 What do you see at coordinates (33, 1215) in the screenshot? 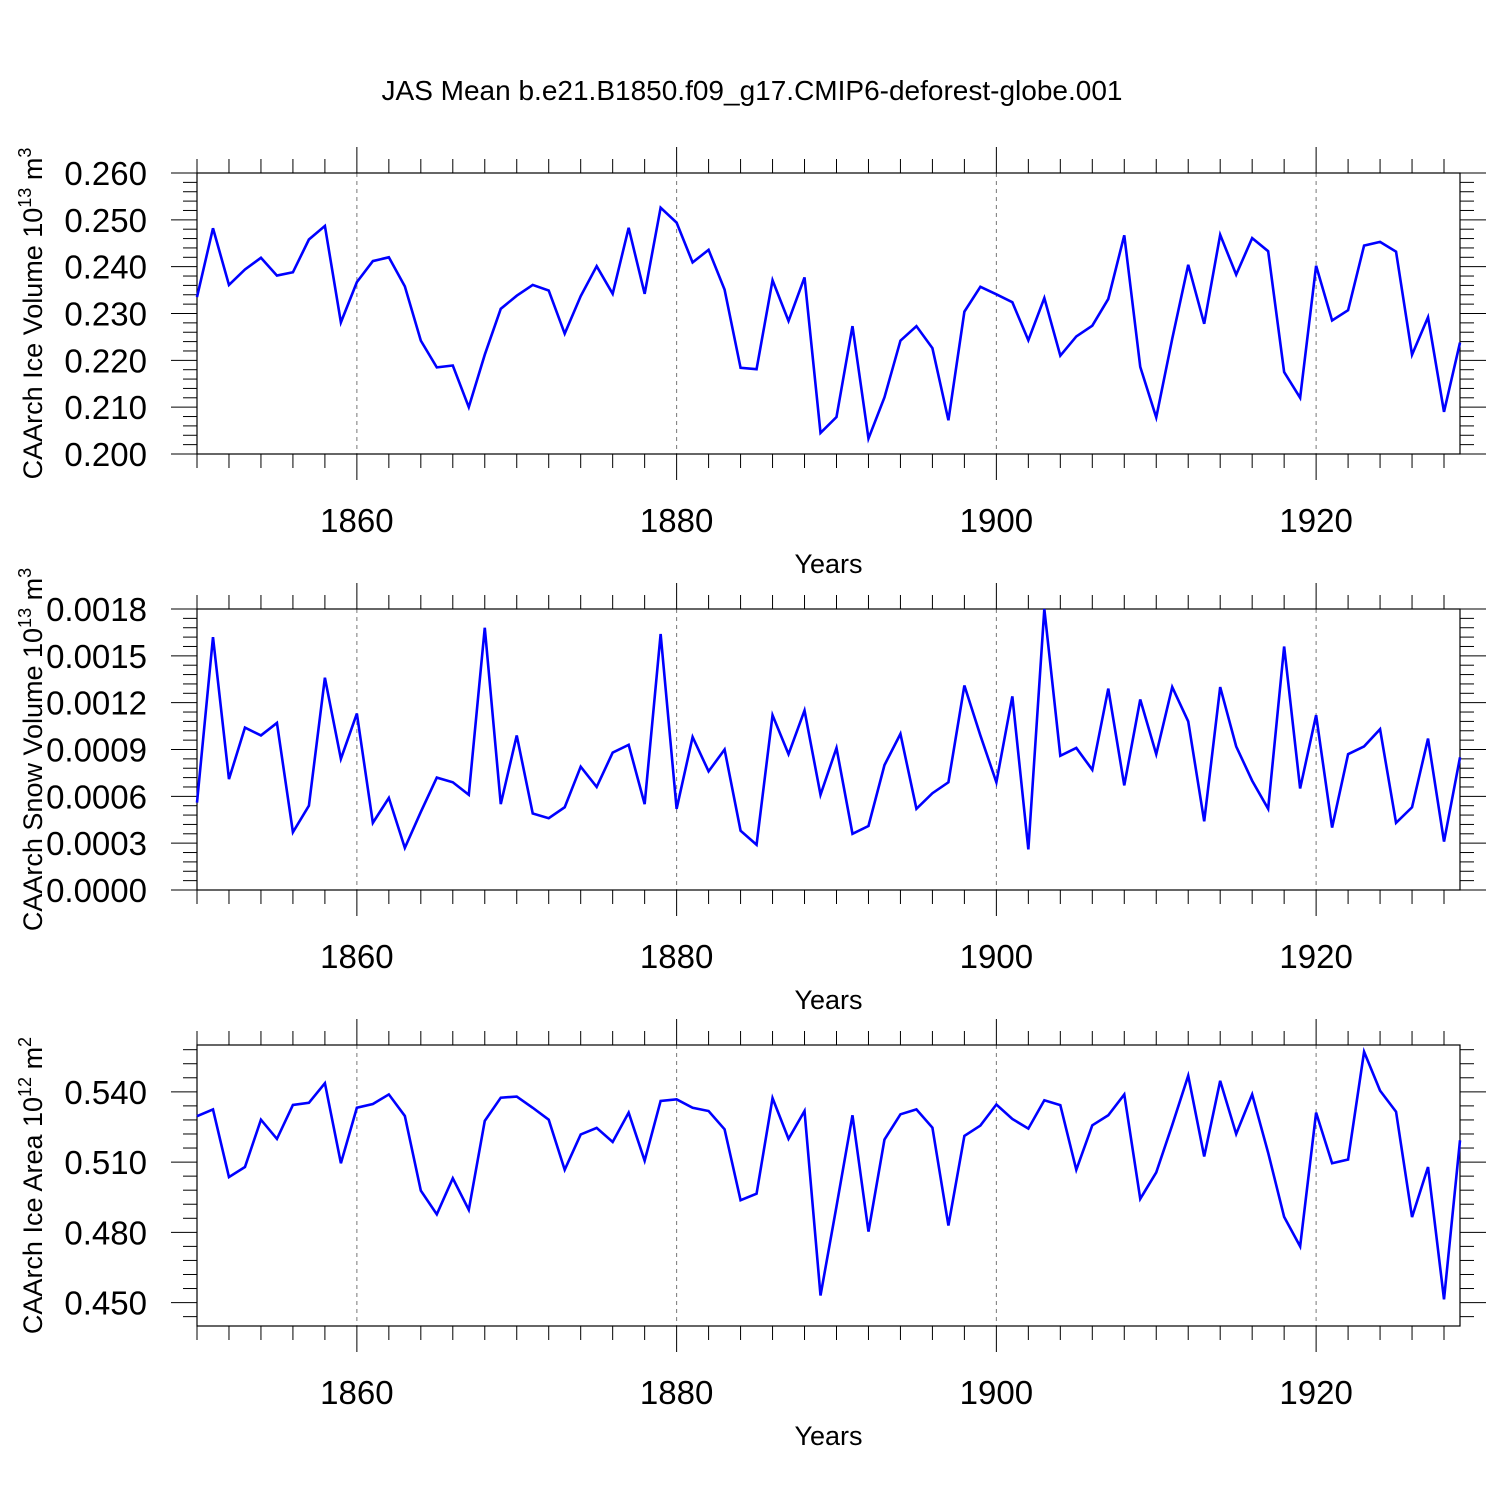
I see `y-label-main: CAArch Ice Area 10` at bounding box center [33, 1215].